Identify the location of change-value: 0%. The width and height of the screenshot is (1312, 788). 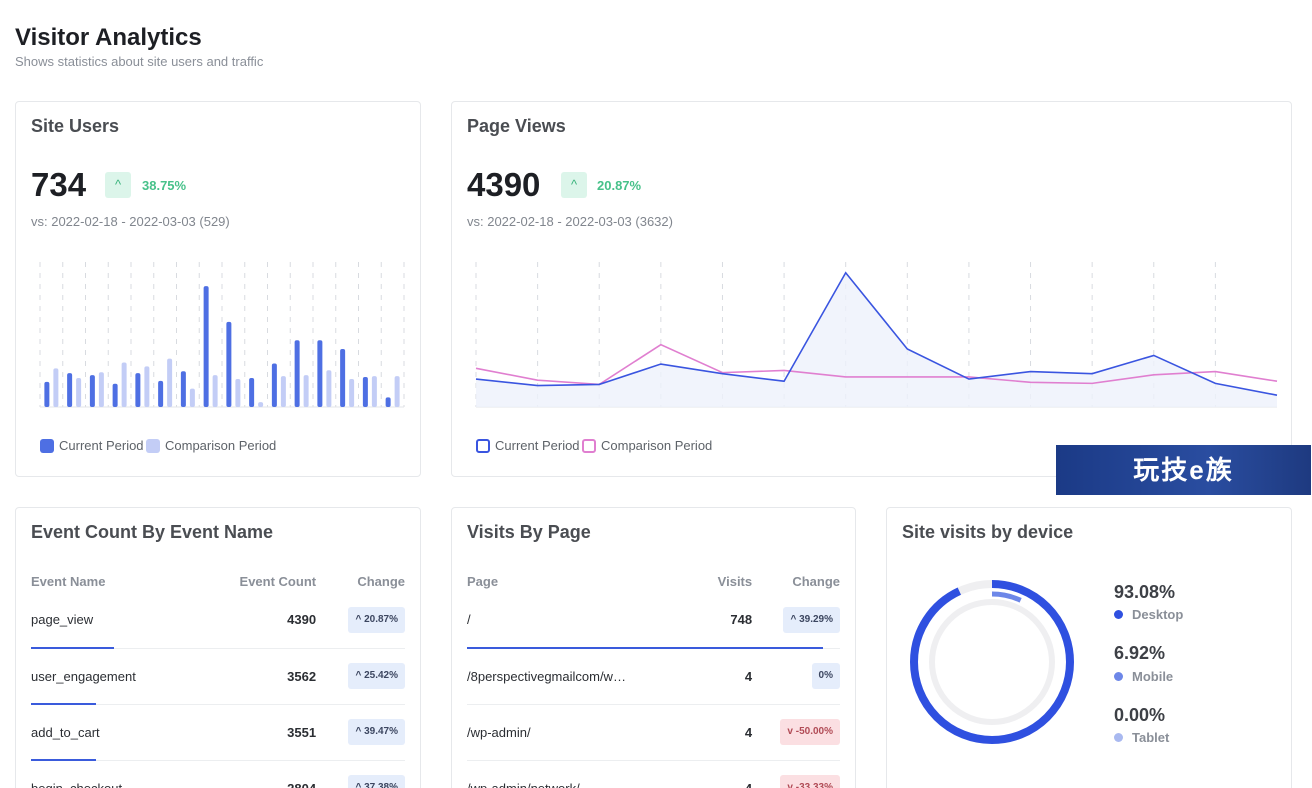
(825, 675).